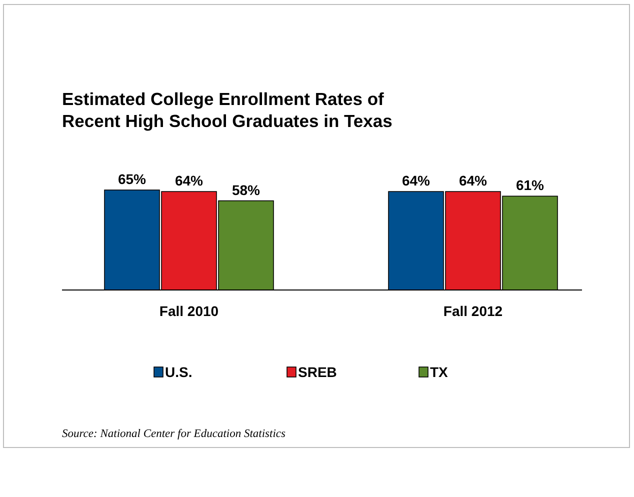 This screenshot has width=634, height=497. Describe the element at coordinates (132, 179) in the screenshot. I see `data-label: 65%` at that location.